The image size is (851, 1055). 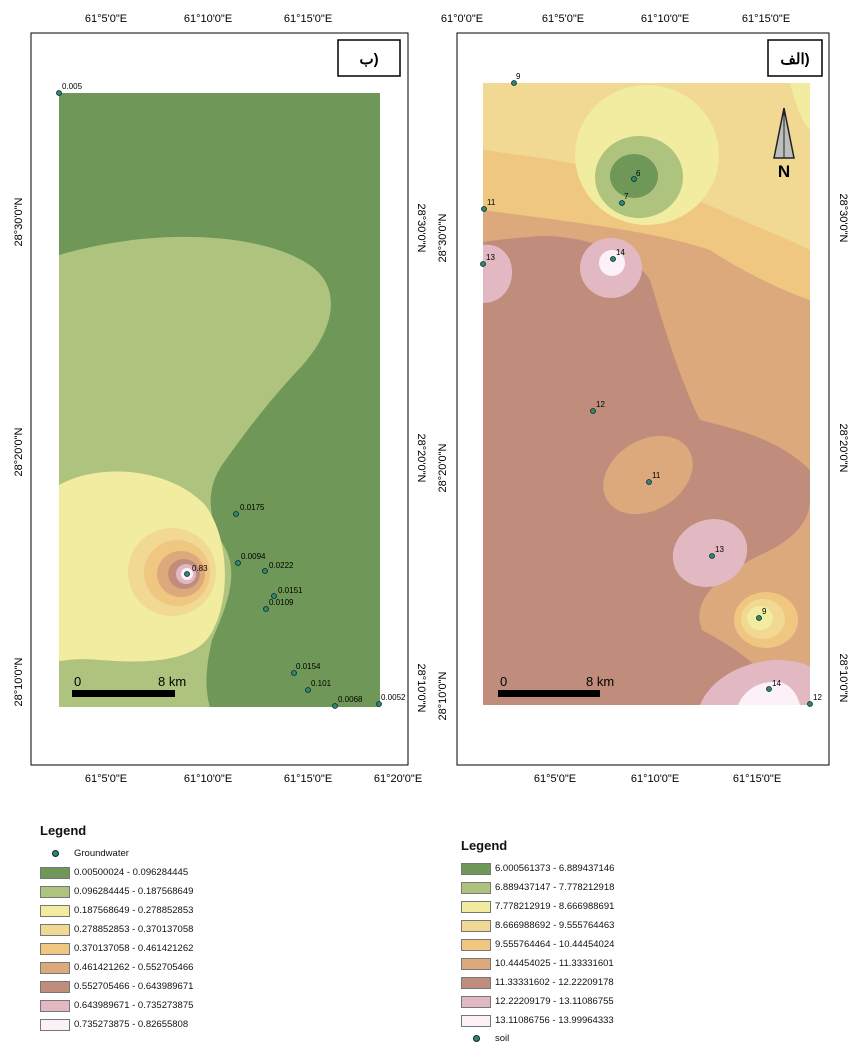 What do you see at coordinates (77, 681) in the screenshot?
I see `scale-start: 0` at bounding box center [77, 681].